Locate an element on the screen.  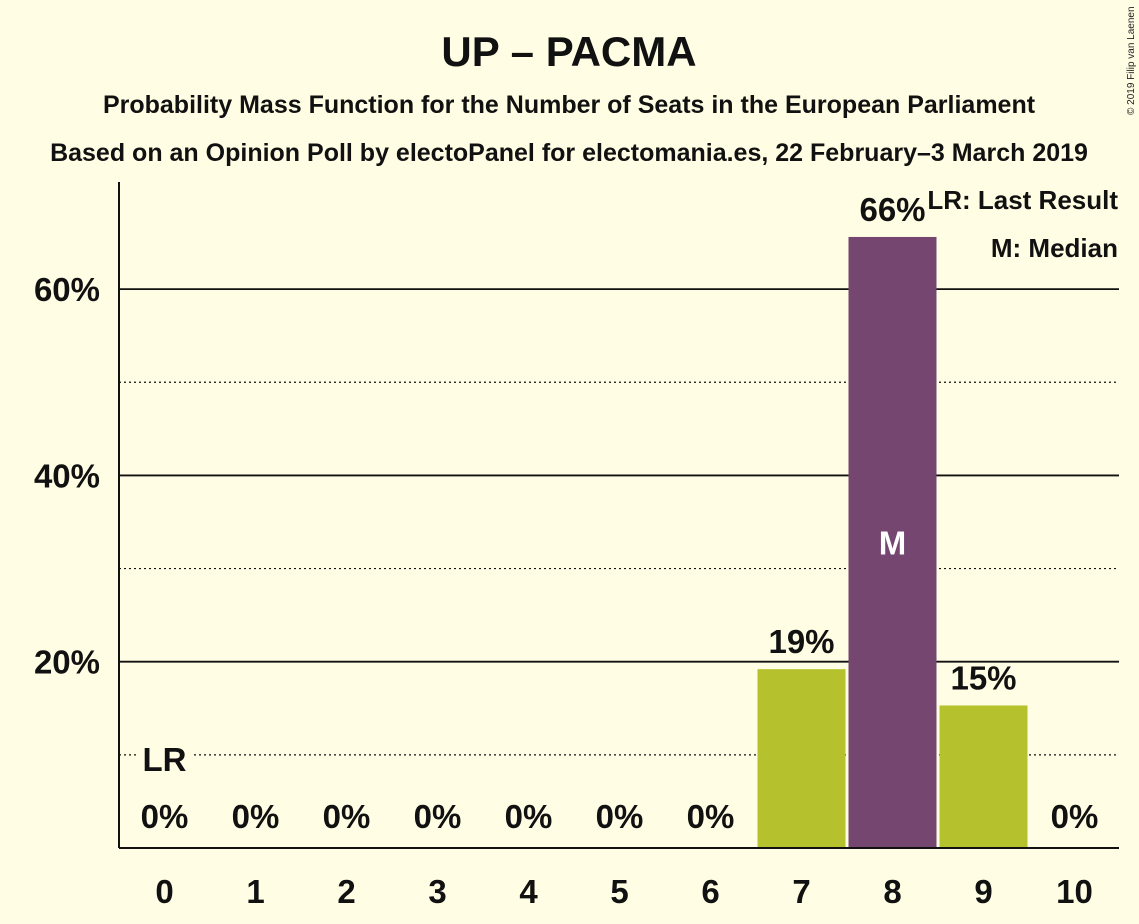
x-tick-label: 10 is located at coordinates (1074, 891).